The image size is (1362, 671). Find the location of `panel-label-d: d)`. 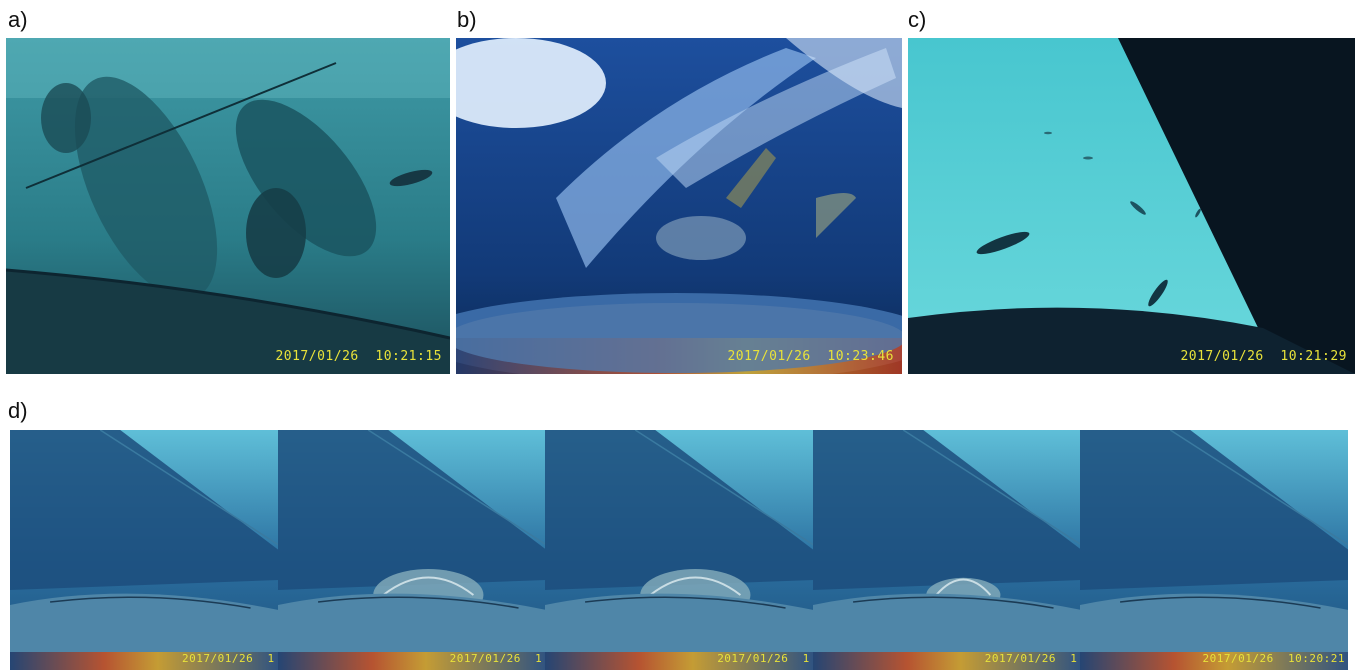

panel-label-d: d) is located at coordinates (18, 410).